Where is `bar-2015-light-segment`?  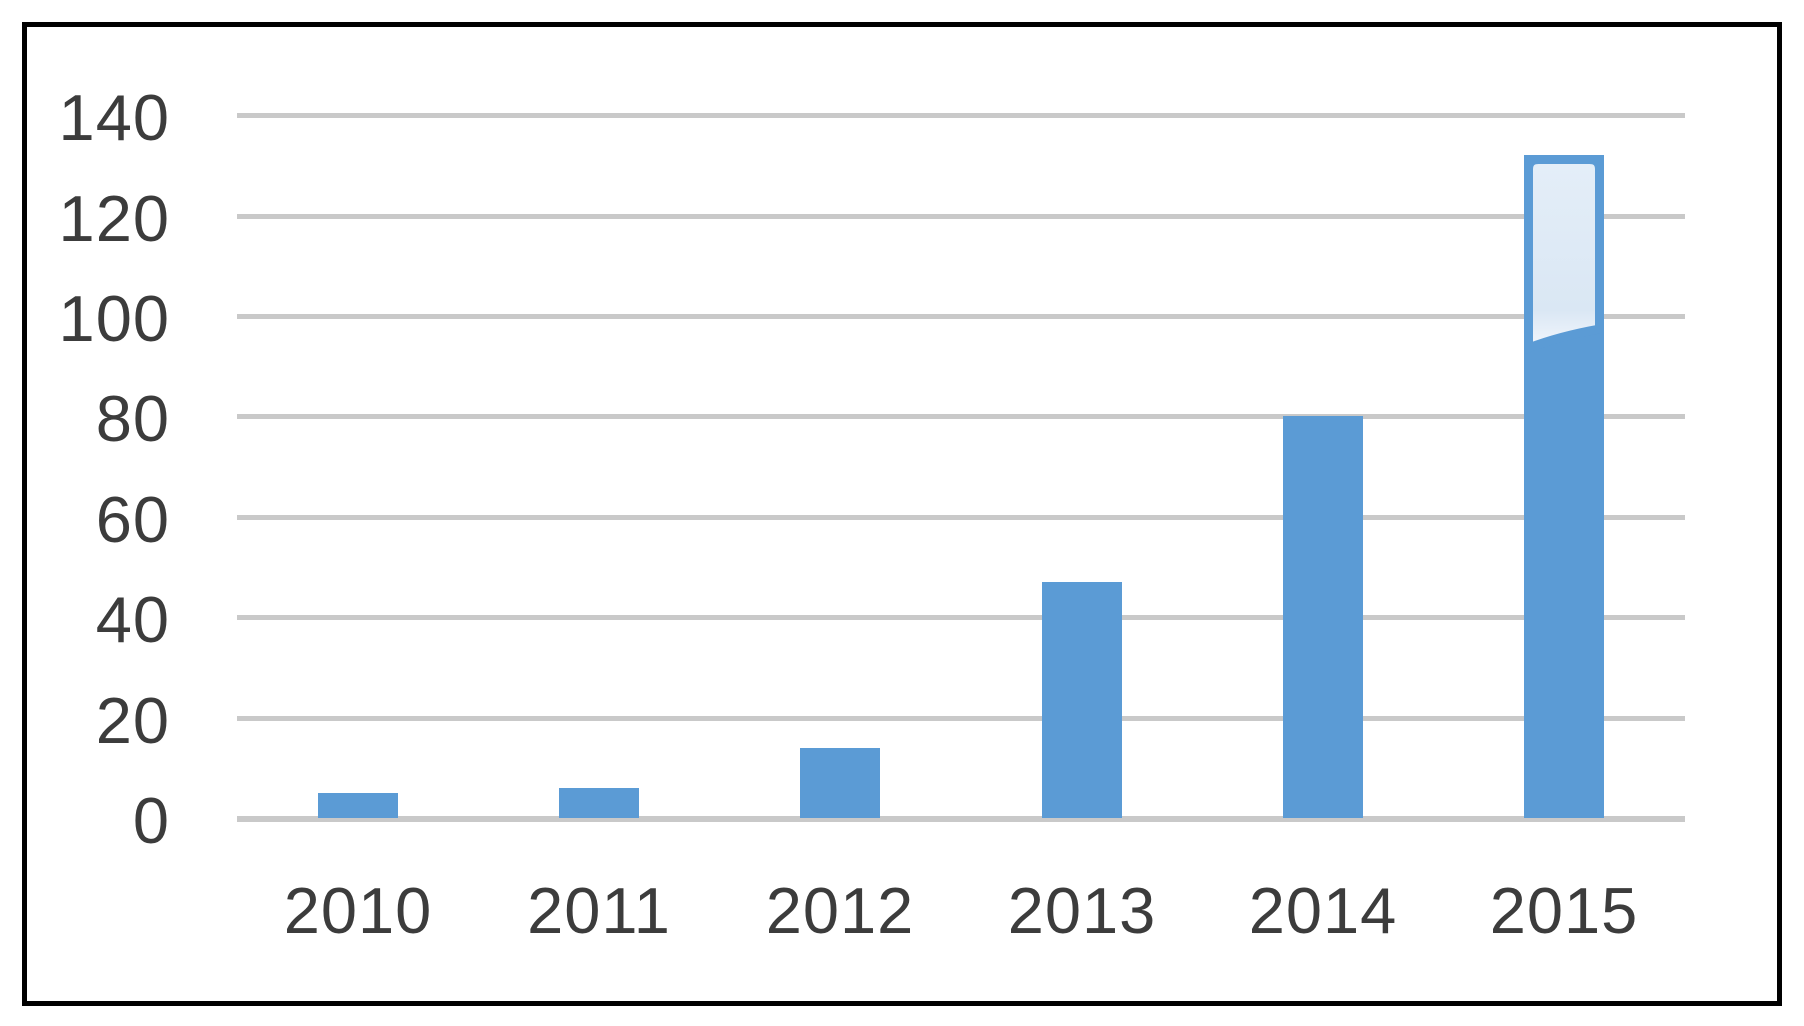 bar-2015-light-segment is located at coordinates (1564, 255).